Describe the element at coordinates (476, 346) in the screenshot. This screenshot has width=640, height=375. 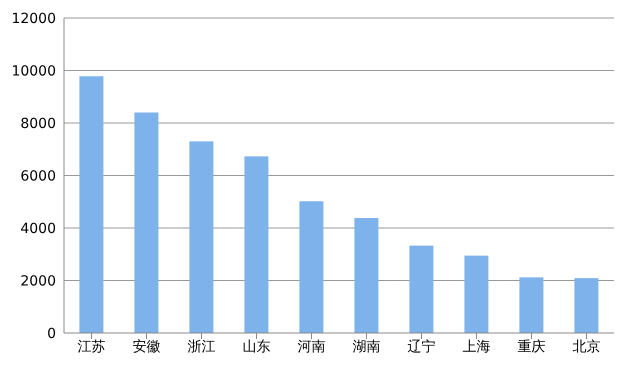
I see `x-tick-label: 上海` at that location.